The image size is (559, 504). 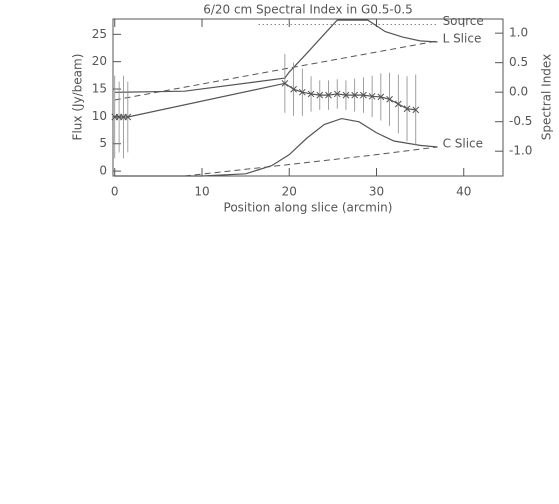 What do you see at coordinates (462, 38) in the screenshot?
I see `series-label: L Slice` at bounding box center [462, 38].